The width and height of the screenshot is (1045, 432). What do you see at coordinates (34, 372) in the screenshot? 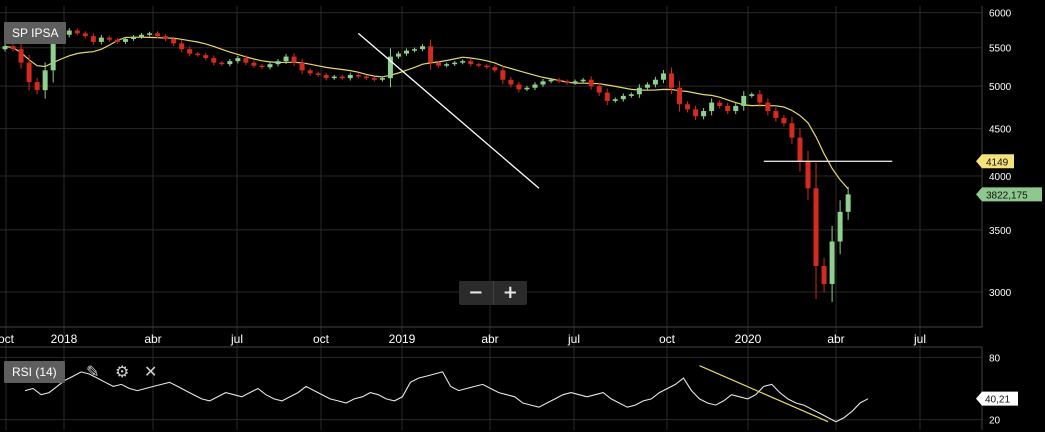
I see `rsi-badge: RSI (14)` at bounding box center [34, 372].